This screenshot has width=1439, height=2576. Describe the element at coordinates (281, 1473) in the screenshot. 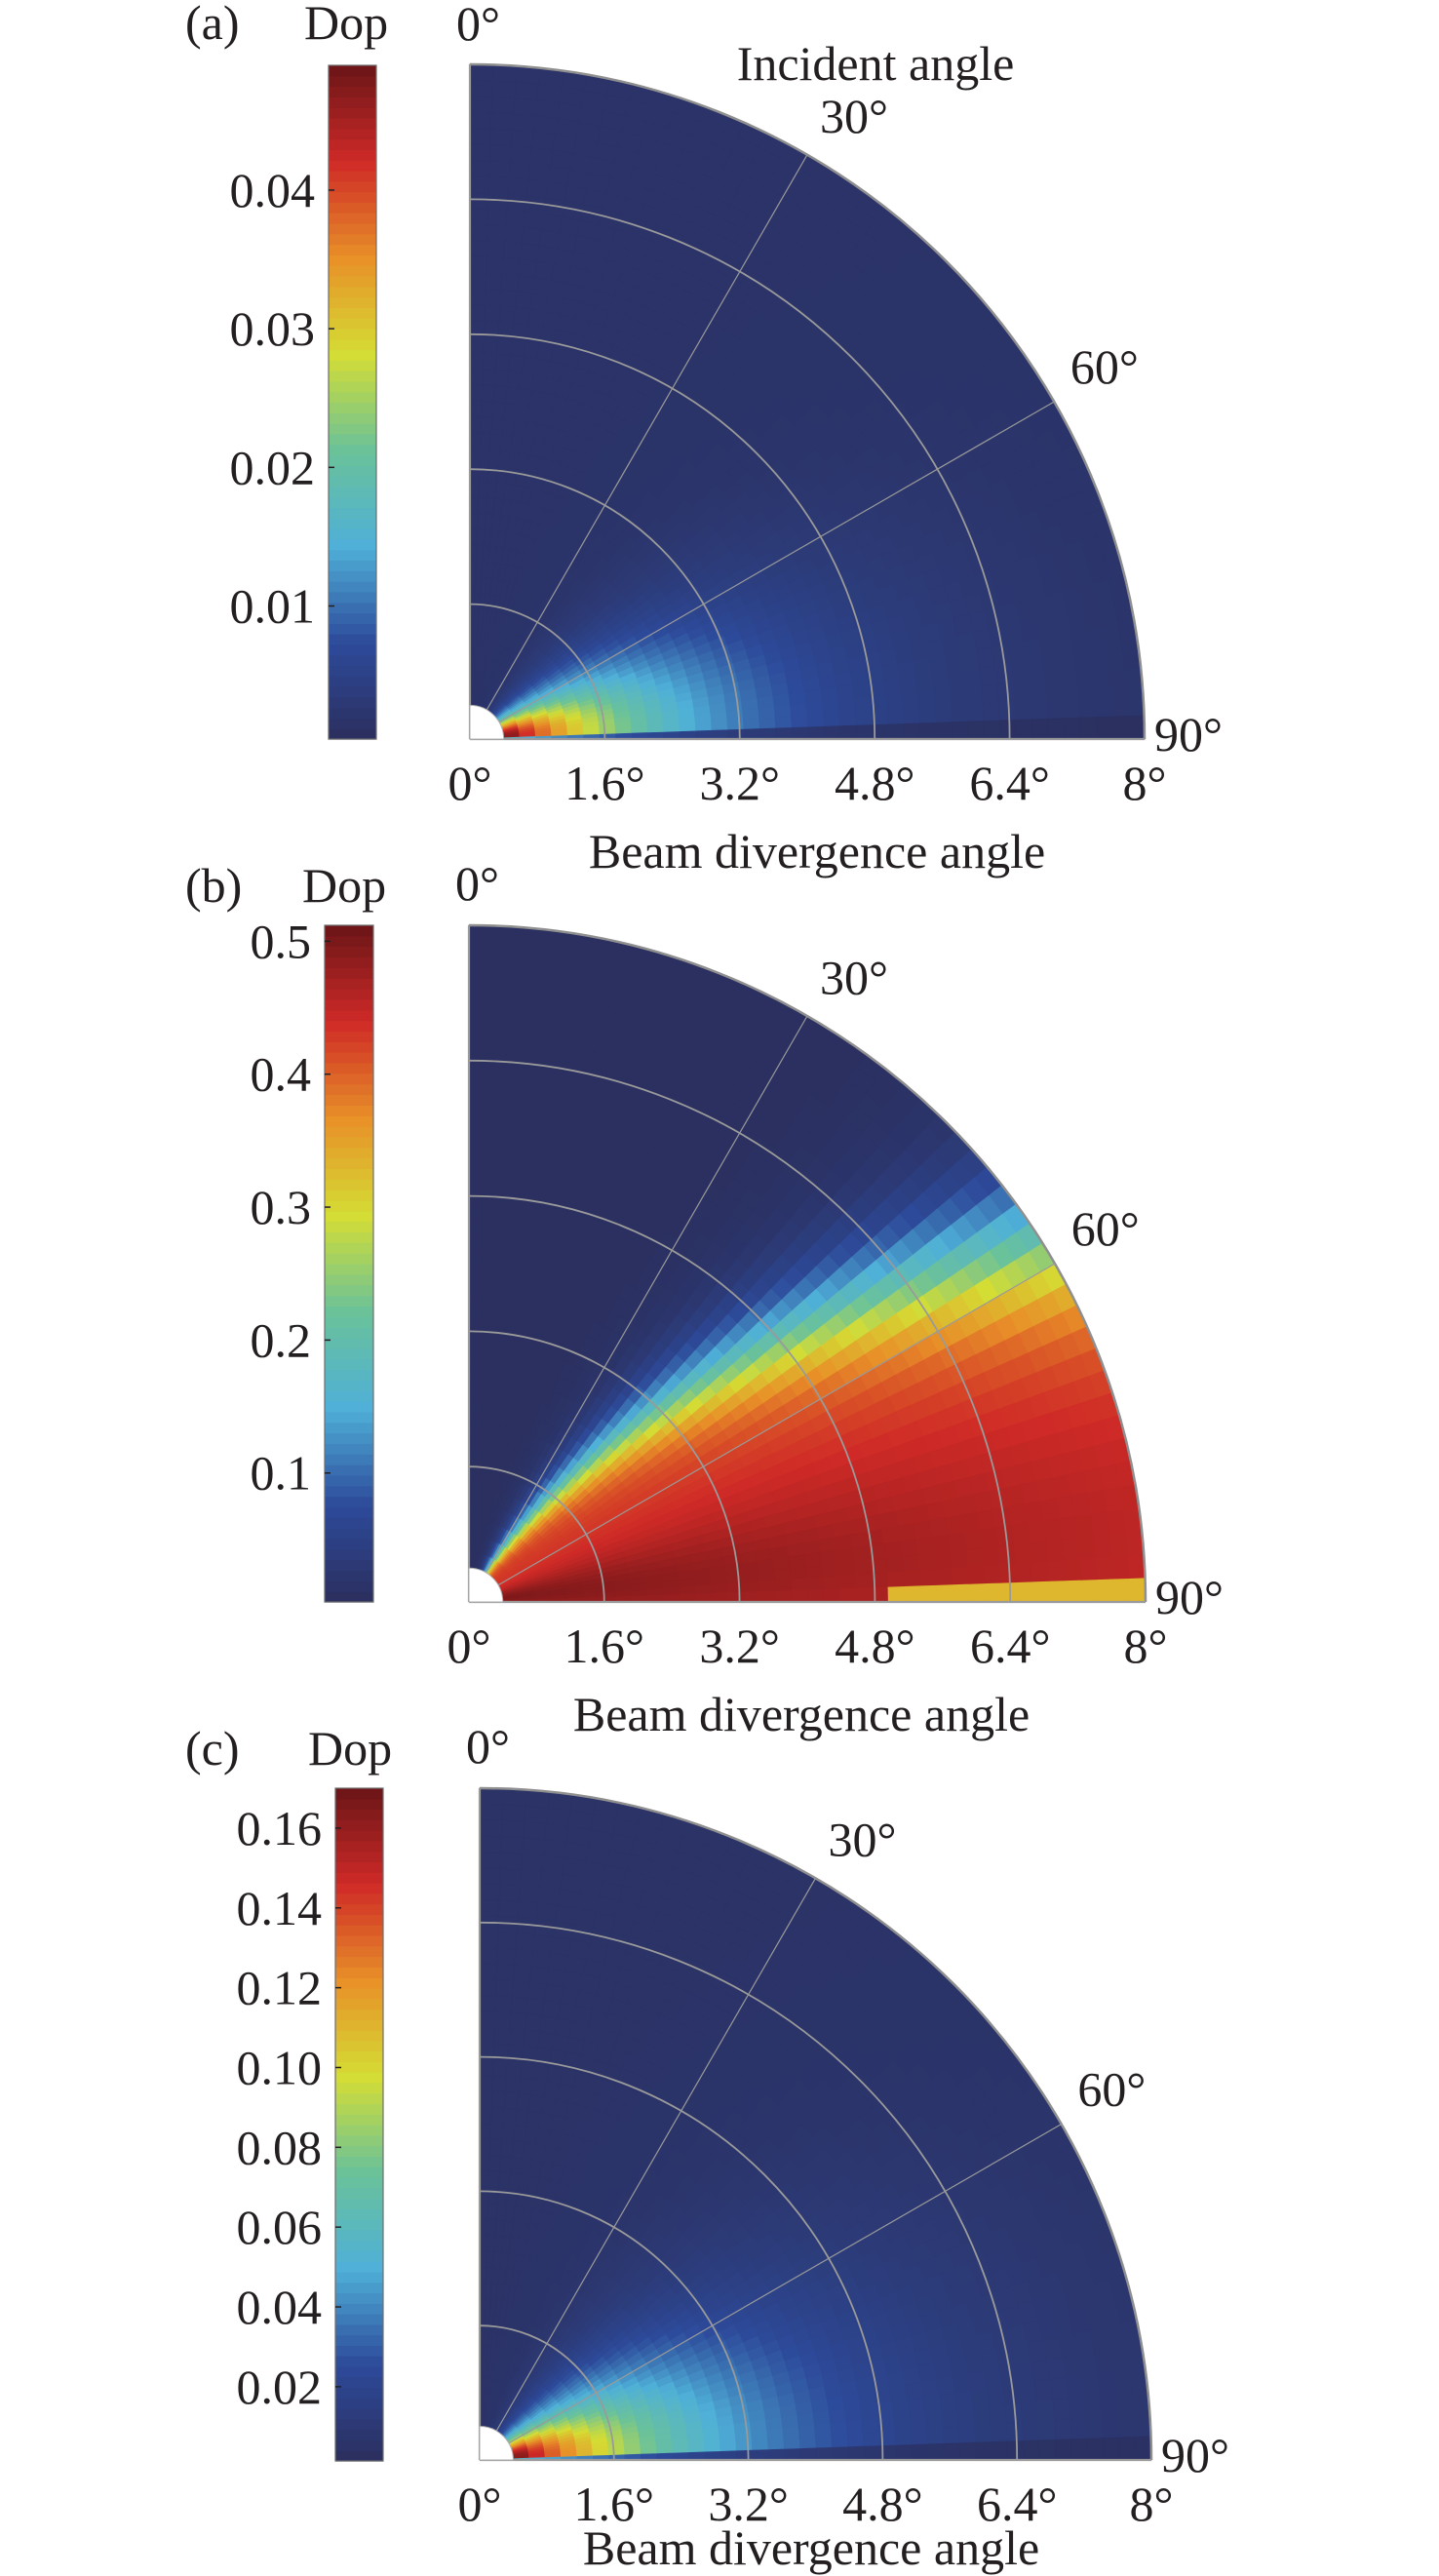

I see `colorbar-tick-label: 0.1` at that location.